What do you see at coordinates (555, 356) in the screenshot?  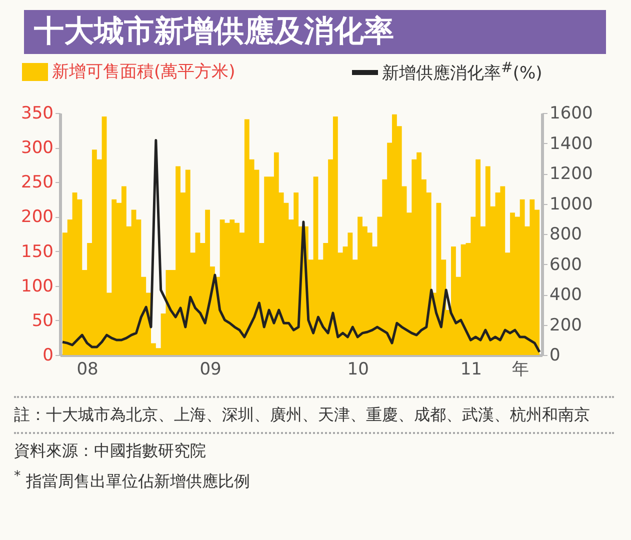 I see `y2-tick-label: 0` at bounding box center [555, 356].